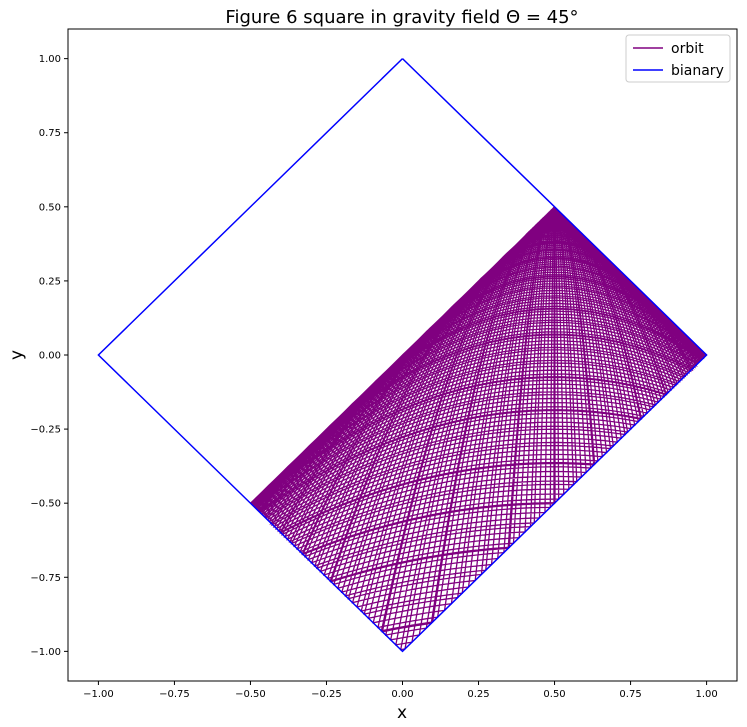 Image resolution: width=747 pixels, height=727 pixels. What do you see at coordinates (250, 694) in the screenshot?
I see `x-tick-label: −0.50` at bounding box center [250, 694].